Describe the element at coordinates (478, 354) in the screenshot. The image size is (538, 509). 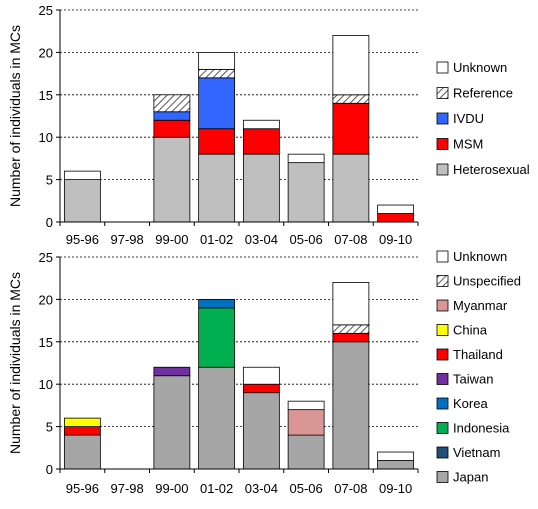
I see `legend-label: Thailand` at that location.